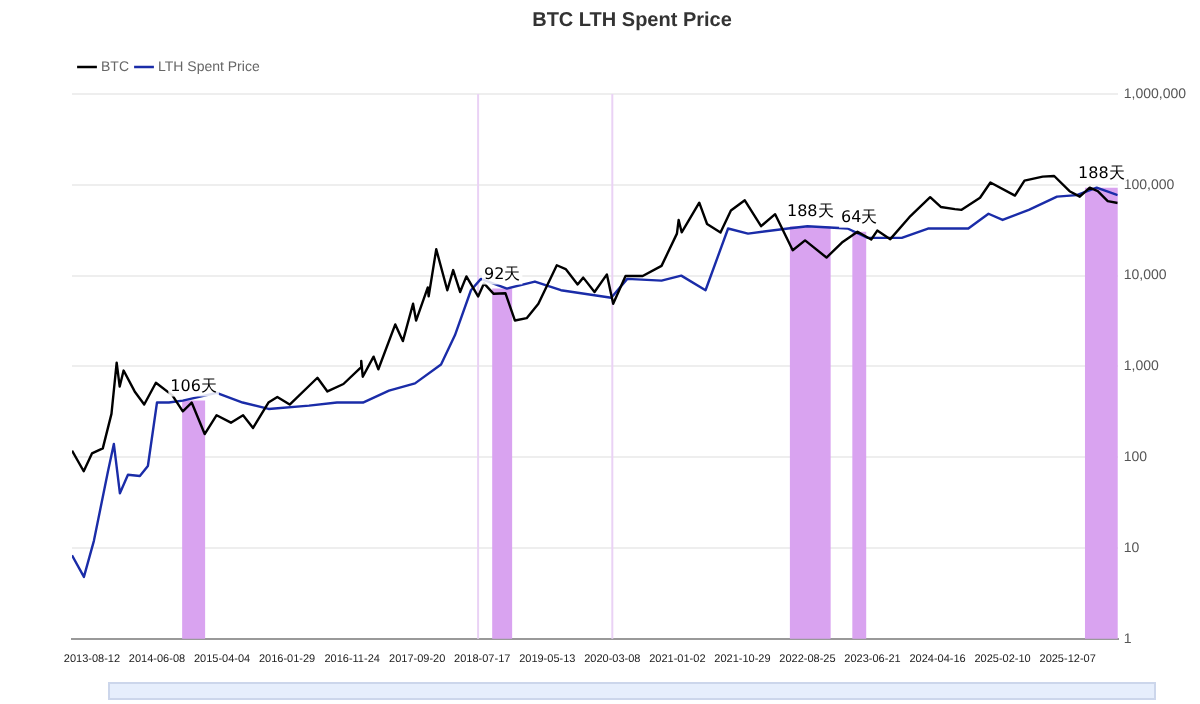 Image resolution: width=1200 pixels, height=704 pixels. Describe the element at coordinates (502, 273) in the screenshot. I see `band-label: 92天` at that location.